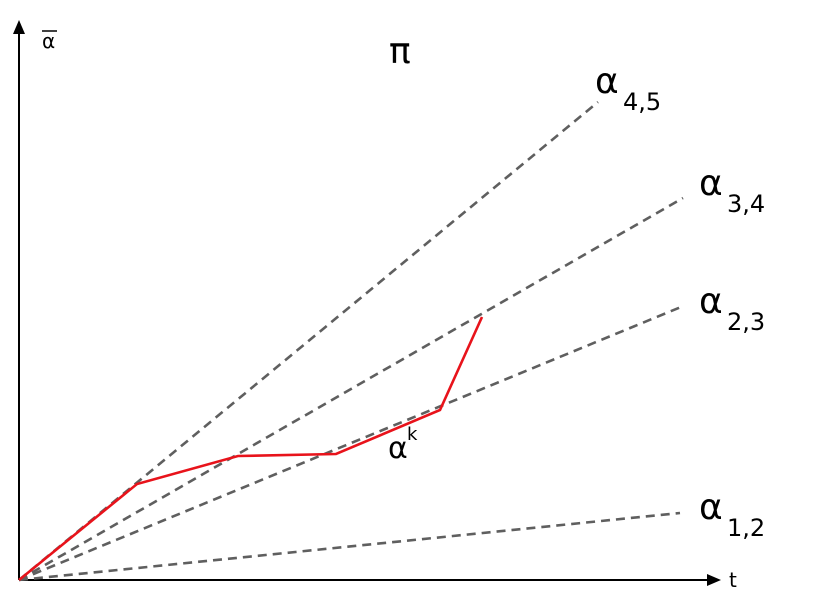 The image size is (830, 599). I want to click on label-alpha-3-4-base: α, so click(711, 183).